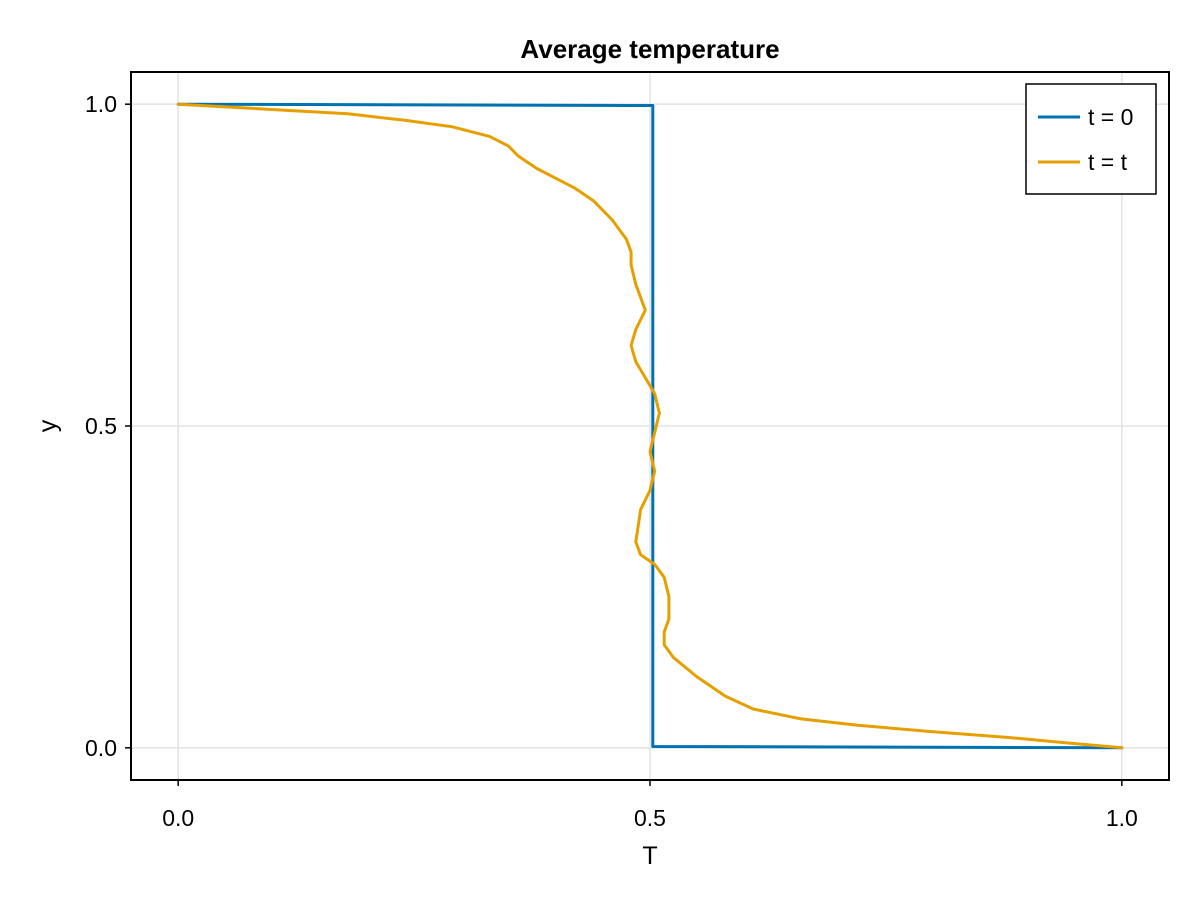  Describe the element at coordinates (48, 425) in the screenshot. I see `y-axis-label: y` at that location.